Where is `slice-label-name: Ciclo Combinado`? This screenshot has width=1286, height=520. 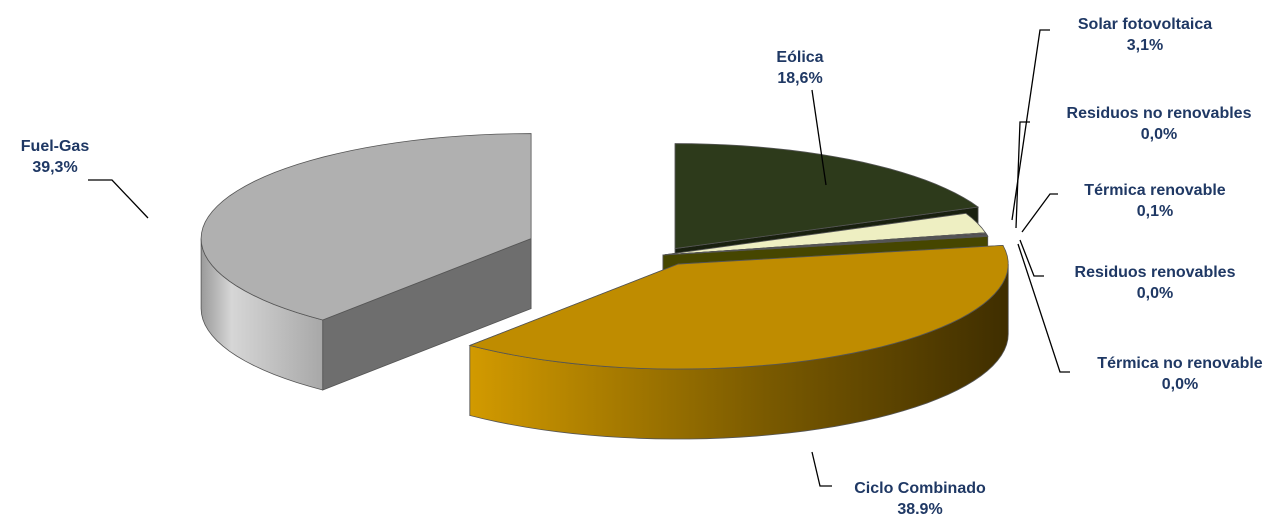 slice-label-name: Ciclo Combinado is located at coordinates (920, 488).